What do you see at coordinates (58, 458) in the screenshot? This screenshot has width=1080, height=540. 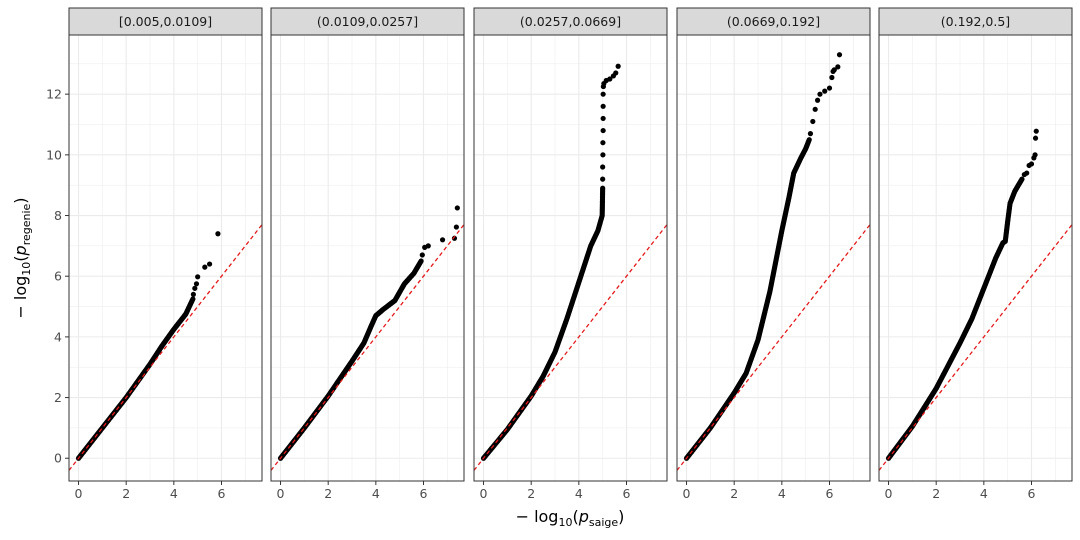 I see `y-tick-label: 0` at bounding box center [58, 458].